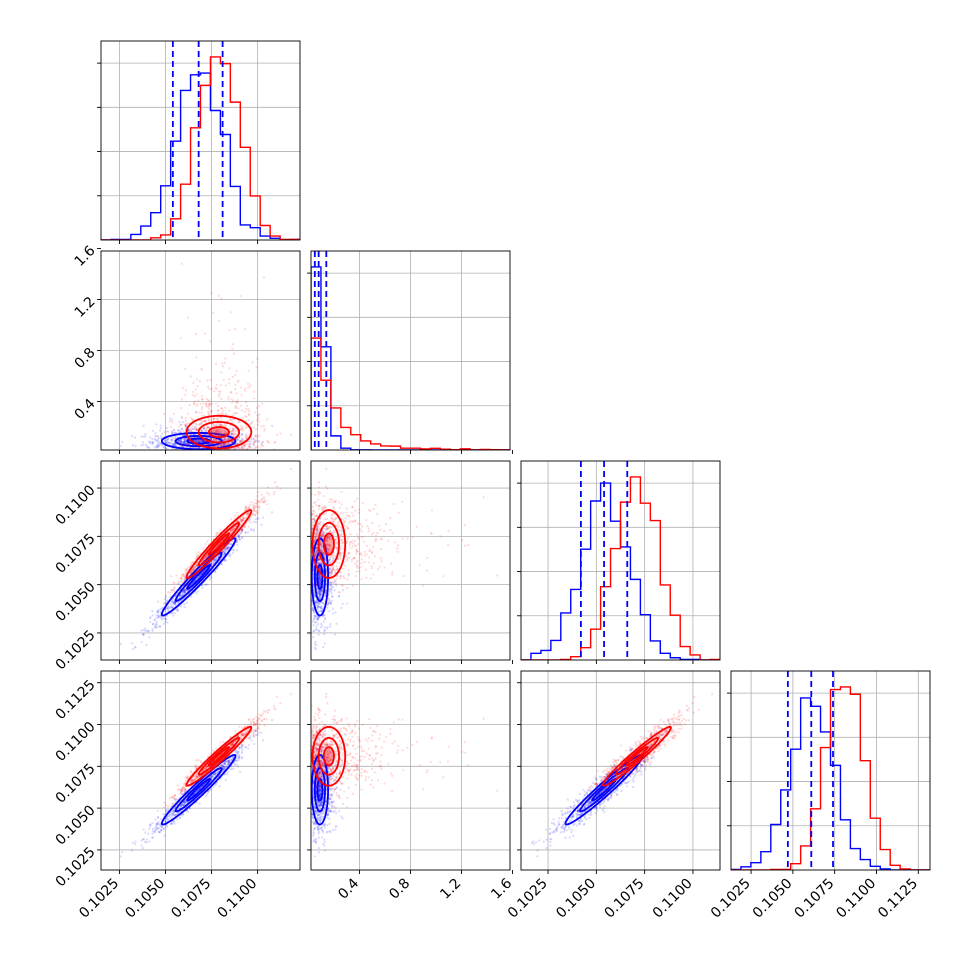  I want to click on y-tick-label-0: 0.1025, so click(76, 650).